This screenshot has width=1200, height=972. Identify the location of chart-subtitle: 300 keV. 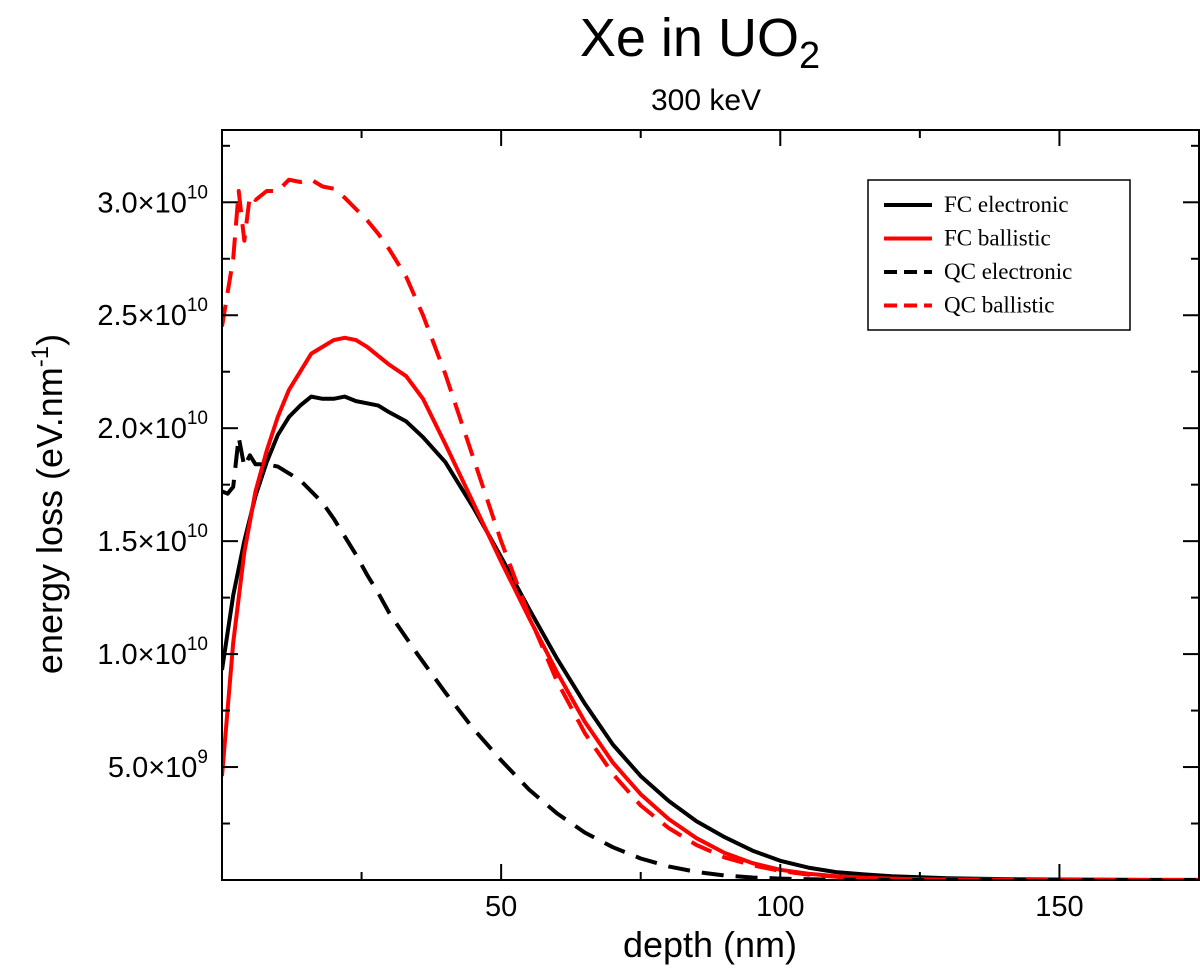
(706, 100).